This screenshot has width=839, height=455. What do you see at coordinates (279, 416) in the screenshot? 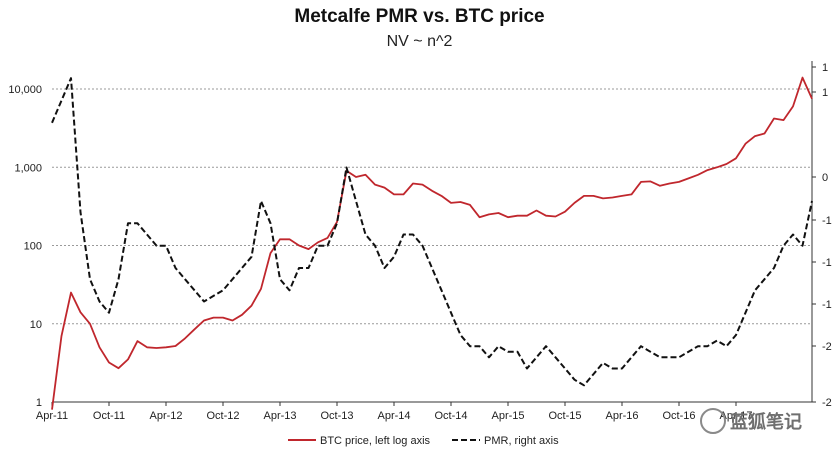
I see `x-tick-label: Apr-13` at bounding box center [279, 416].